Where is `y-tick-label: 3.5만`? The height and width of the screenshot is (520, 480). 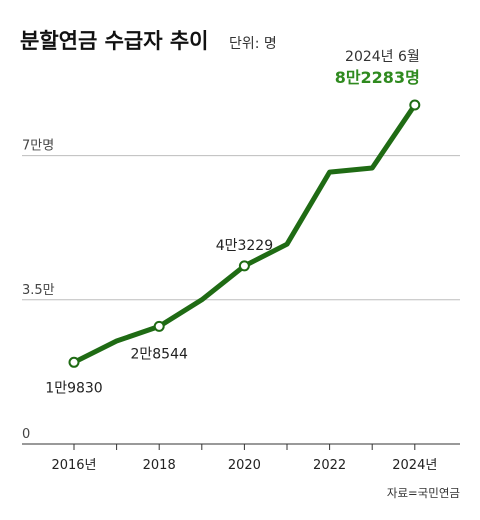
y-tick-label: 3.5만 is located at coordinates (38, 290).